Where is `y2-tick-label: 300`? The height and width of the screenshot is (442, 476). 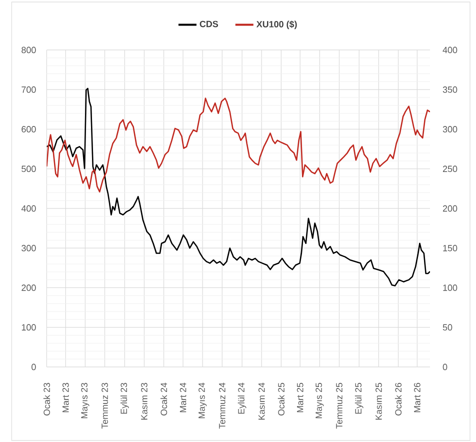
y2-tick-label: 300 is located at coordinates (450, 129).